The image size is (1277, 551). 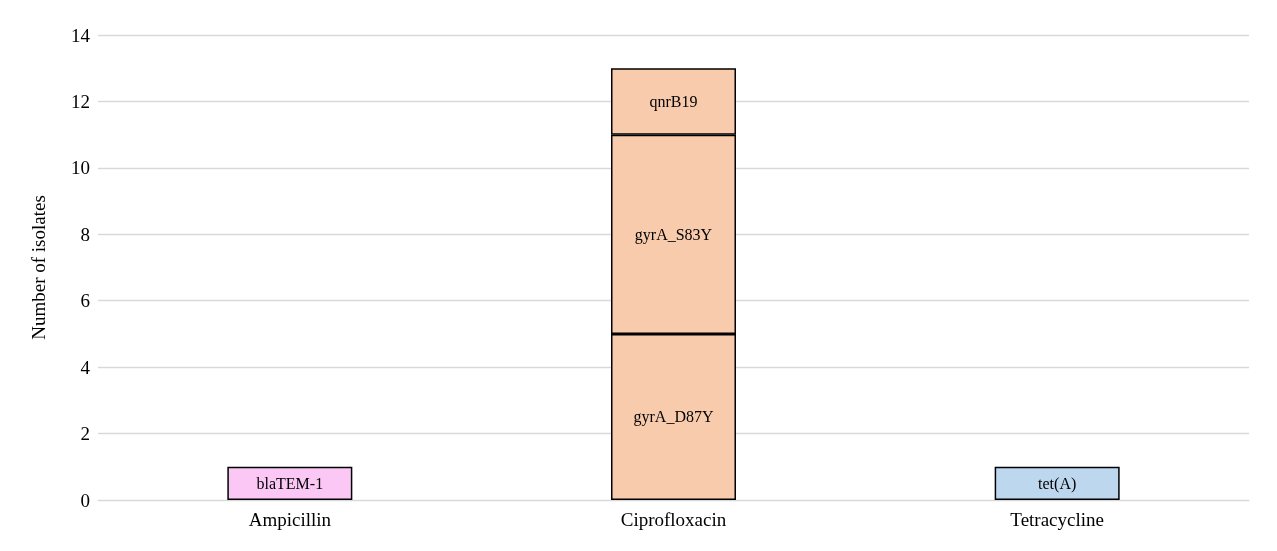 What do you see at coordinates (80, 168) in the screenshot?
I see `y-tick-label: 10` at bounding box center [80, 168].